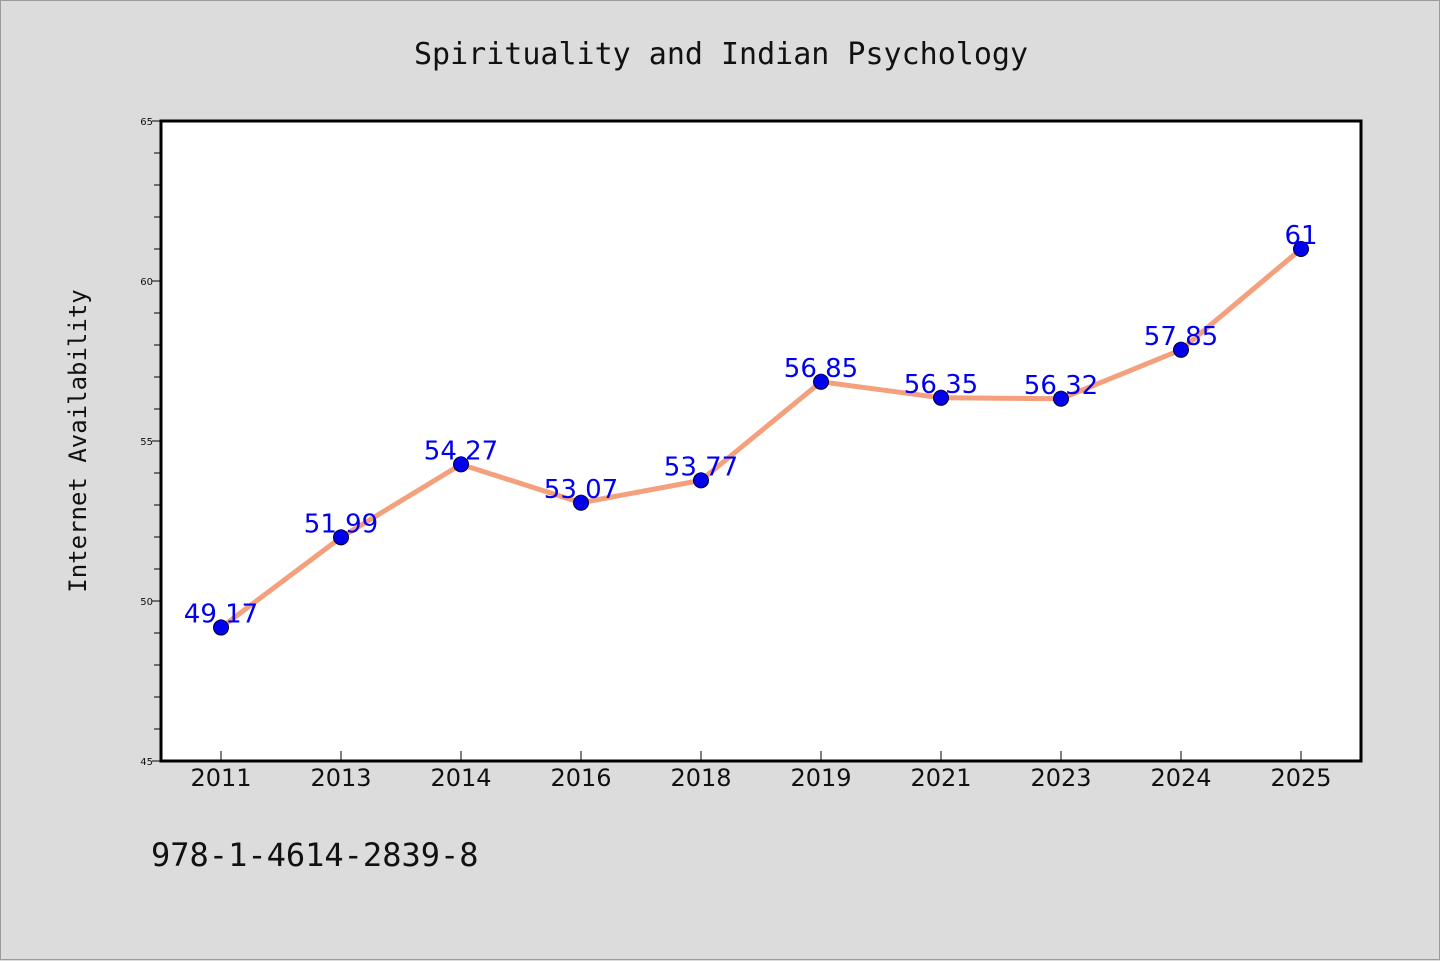  I want to click on data-label: 56.32, so click(1061, 386).